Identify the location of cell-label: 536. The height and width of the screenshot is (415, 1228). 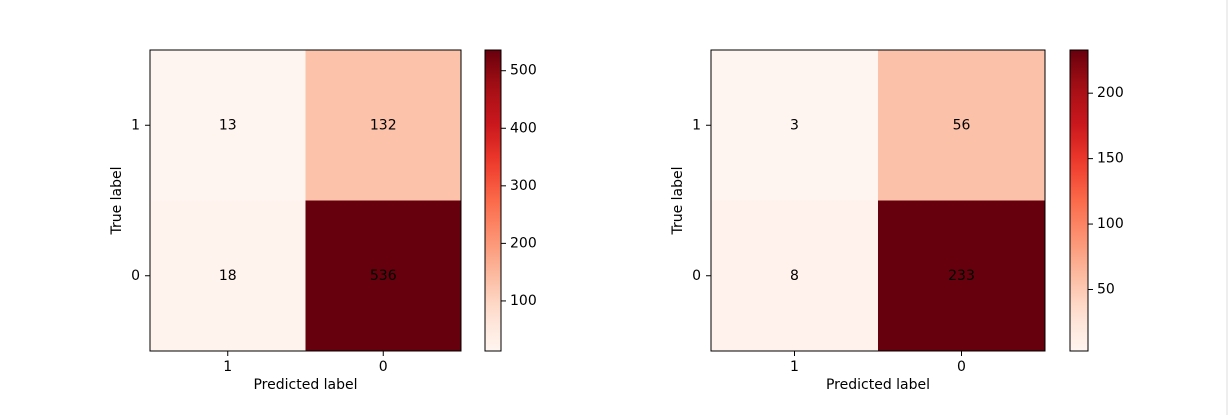
(383, 276).